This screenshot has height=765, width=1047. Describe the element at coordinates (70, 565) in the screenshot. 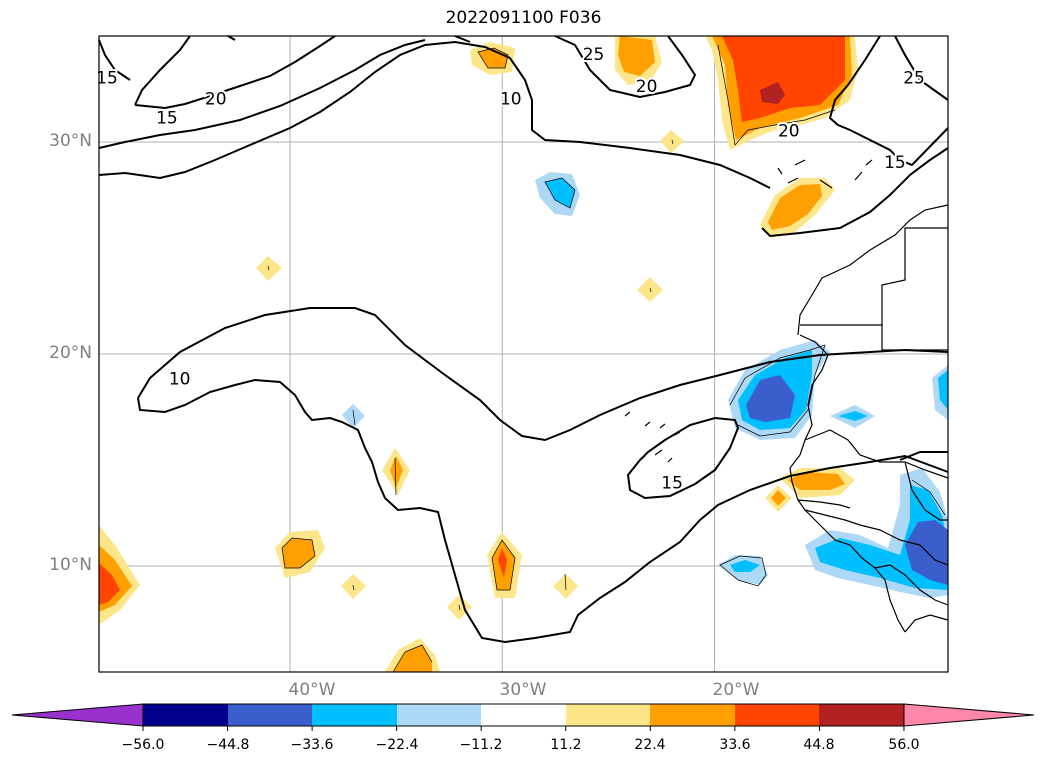

I see `lat-label-10n: 10°N` at that location.